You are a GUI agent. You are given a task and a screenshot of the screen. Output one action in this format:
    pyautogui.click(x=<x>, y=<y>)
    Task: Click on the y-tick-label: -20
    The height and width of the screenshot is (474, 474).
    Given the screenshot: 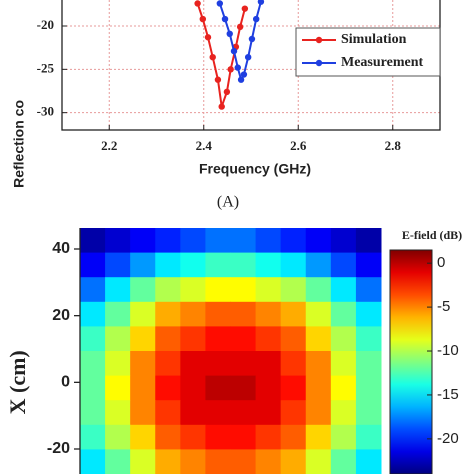 What is the action you would take?
    pyautogui.click(x=45, y=24)
    